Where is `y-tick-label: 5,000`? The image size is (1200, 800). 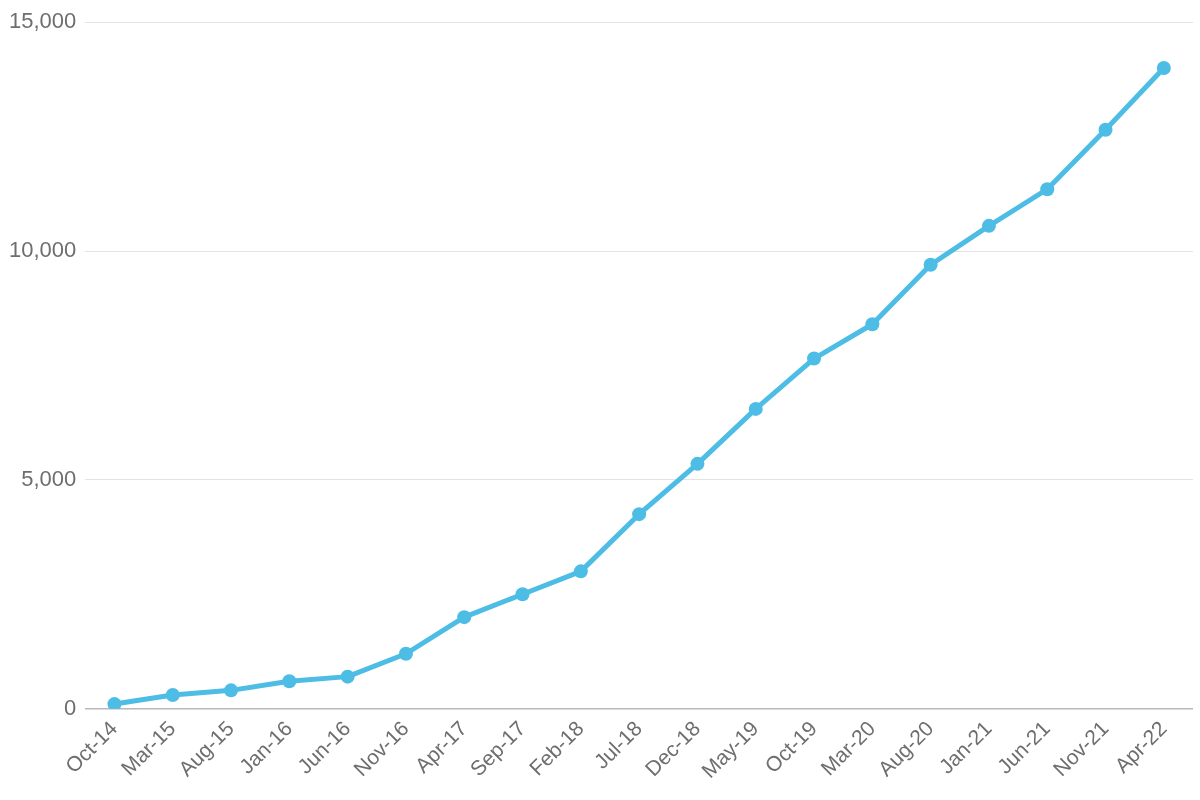
y-tick-label: 5,000 is located at coordinates (49, 478).